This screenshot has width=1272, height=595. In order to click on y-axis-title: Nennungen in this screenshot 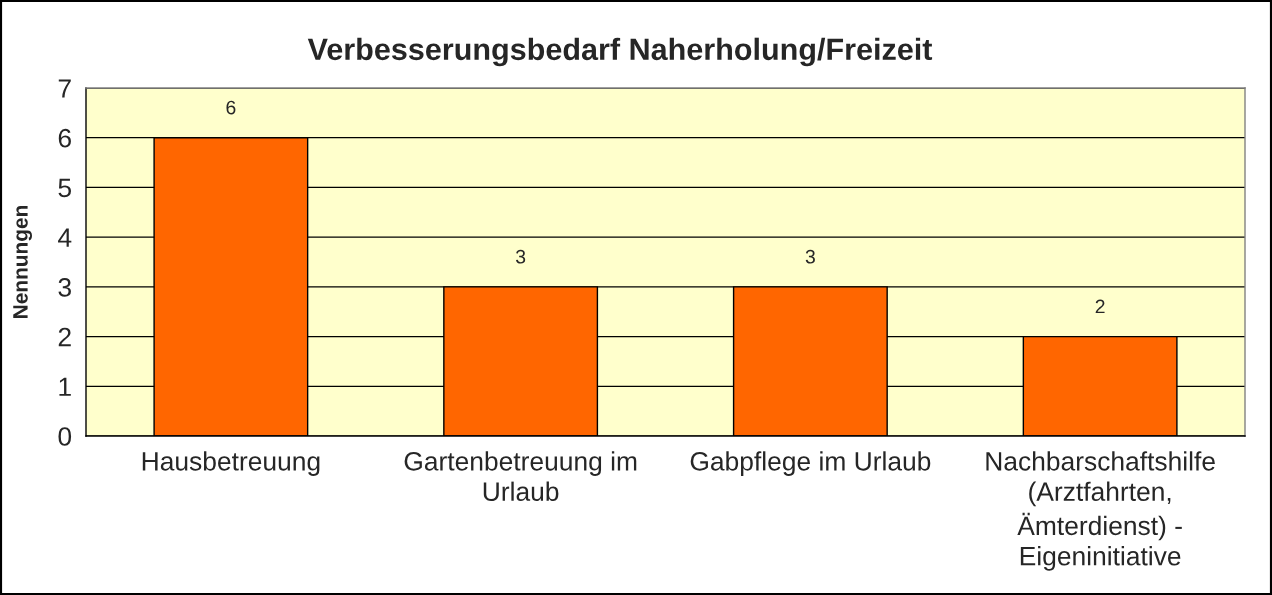, I will do `click(22, 262)`.